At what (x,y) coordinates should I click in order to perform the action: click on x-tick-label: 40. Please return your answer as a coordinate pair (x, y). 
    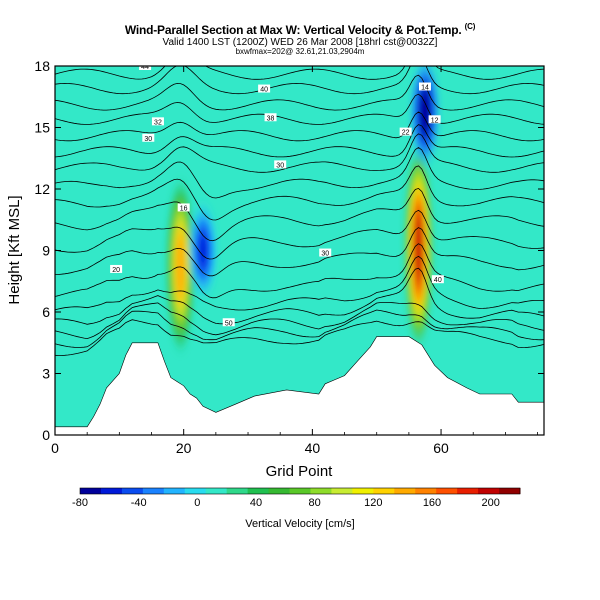
    Looking at the image, I should click on (313, 448).